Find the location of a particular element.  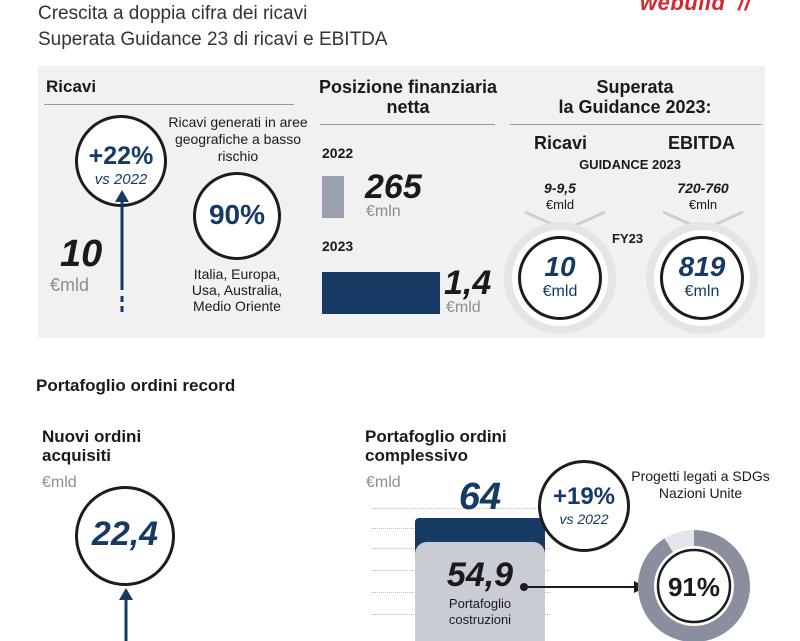

guidance-range-ebitda-unit: €mln is located at coordinates (703, 204).